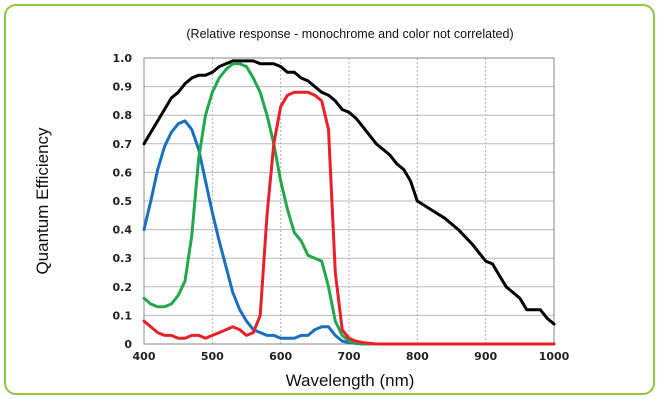  What do you see at coordinates (212, 356) in the screenshot?
I see `x-tick-label: 500` at bounding box center [212, 356].